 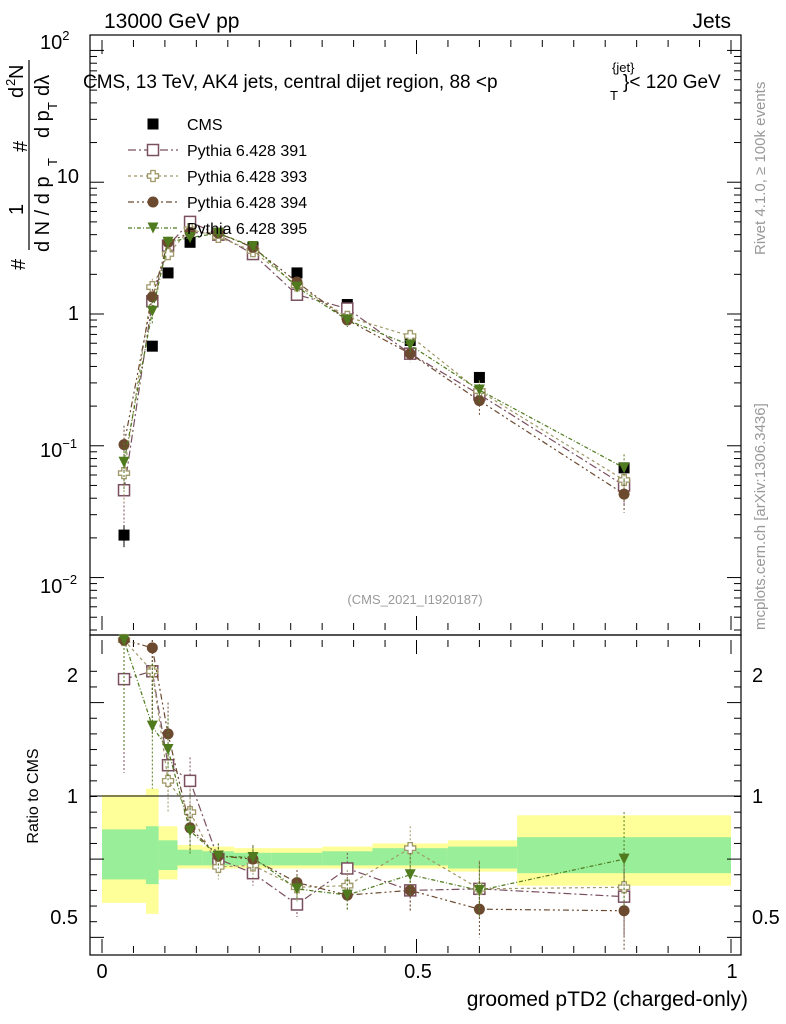 I want to click on ylabel-hash-1: #, so click(x=19, y=264).